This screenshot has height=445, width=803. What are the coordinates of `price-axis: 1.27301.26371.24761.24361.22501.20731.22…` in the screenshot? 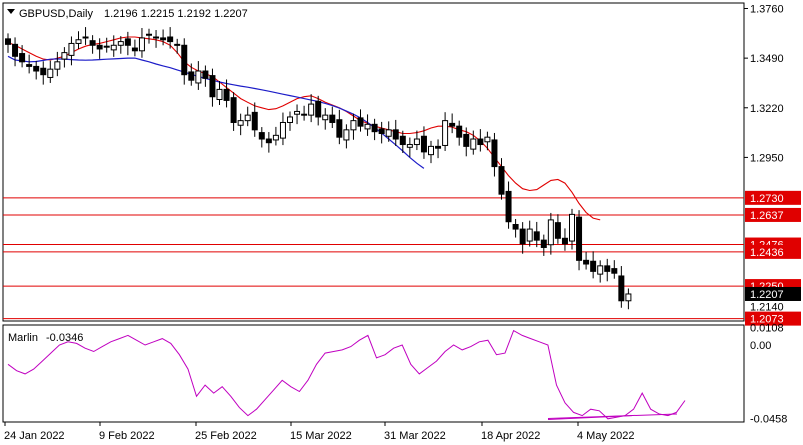 It's located at (772, 214).